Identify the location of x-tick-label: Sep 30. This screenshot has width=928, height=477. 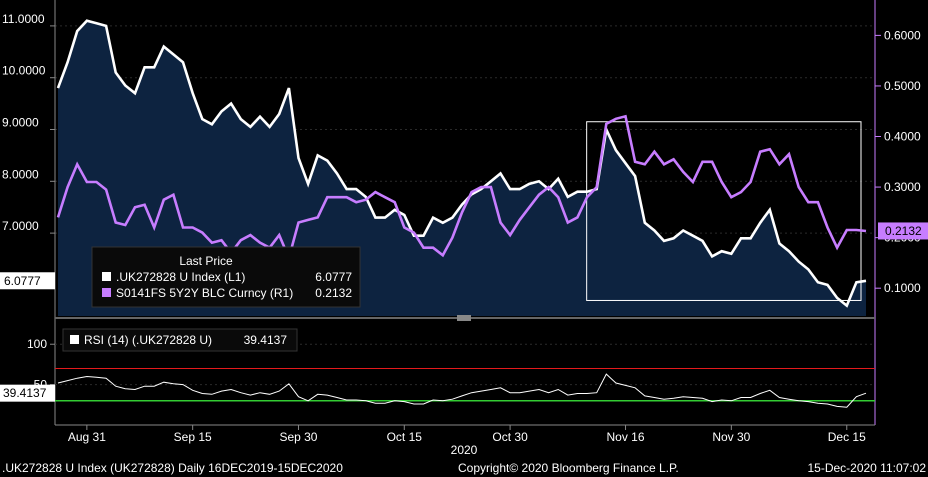
(298, 437).